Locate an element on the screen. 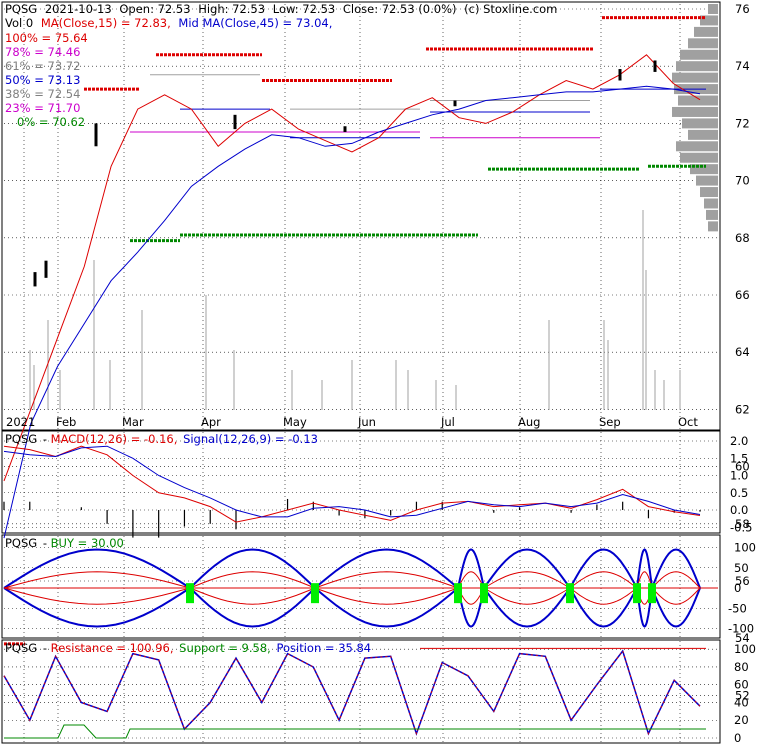 The height and width of the screenshot is (745, 780). price-tick-label: 56 is located at coordinates (742, 581).